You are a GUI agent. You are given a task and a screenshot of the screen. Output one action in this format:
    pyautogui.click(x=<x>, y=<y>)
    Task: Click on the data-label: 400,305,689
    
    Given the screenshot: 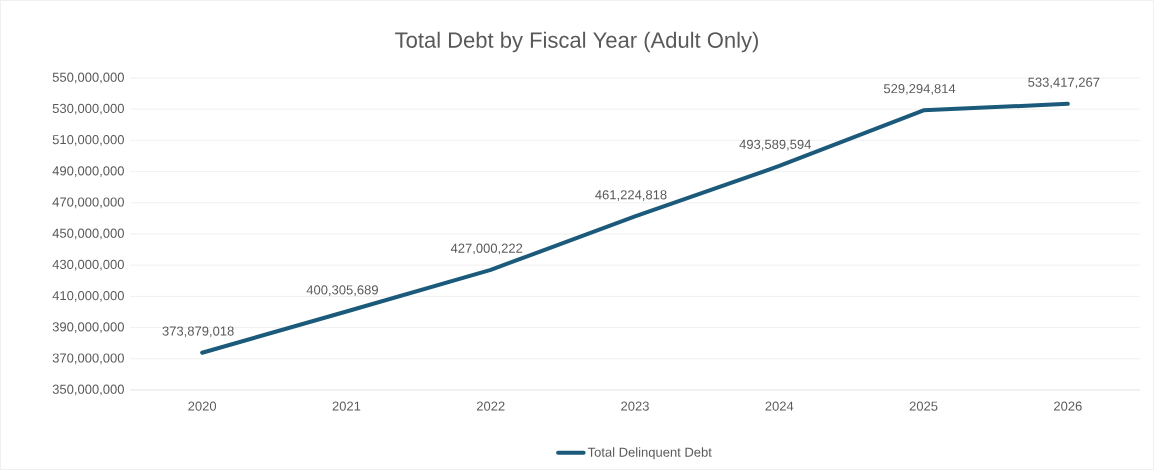 What is the action you would take?
    pyautogui.click(x=342, y=290)
    